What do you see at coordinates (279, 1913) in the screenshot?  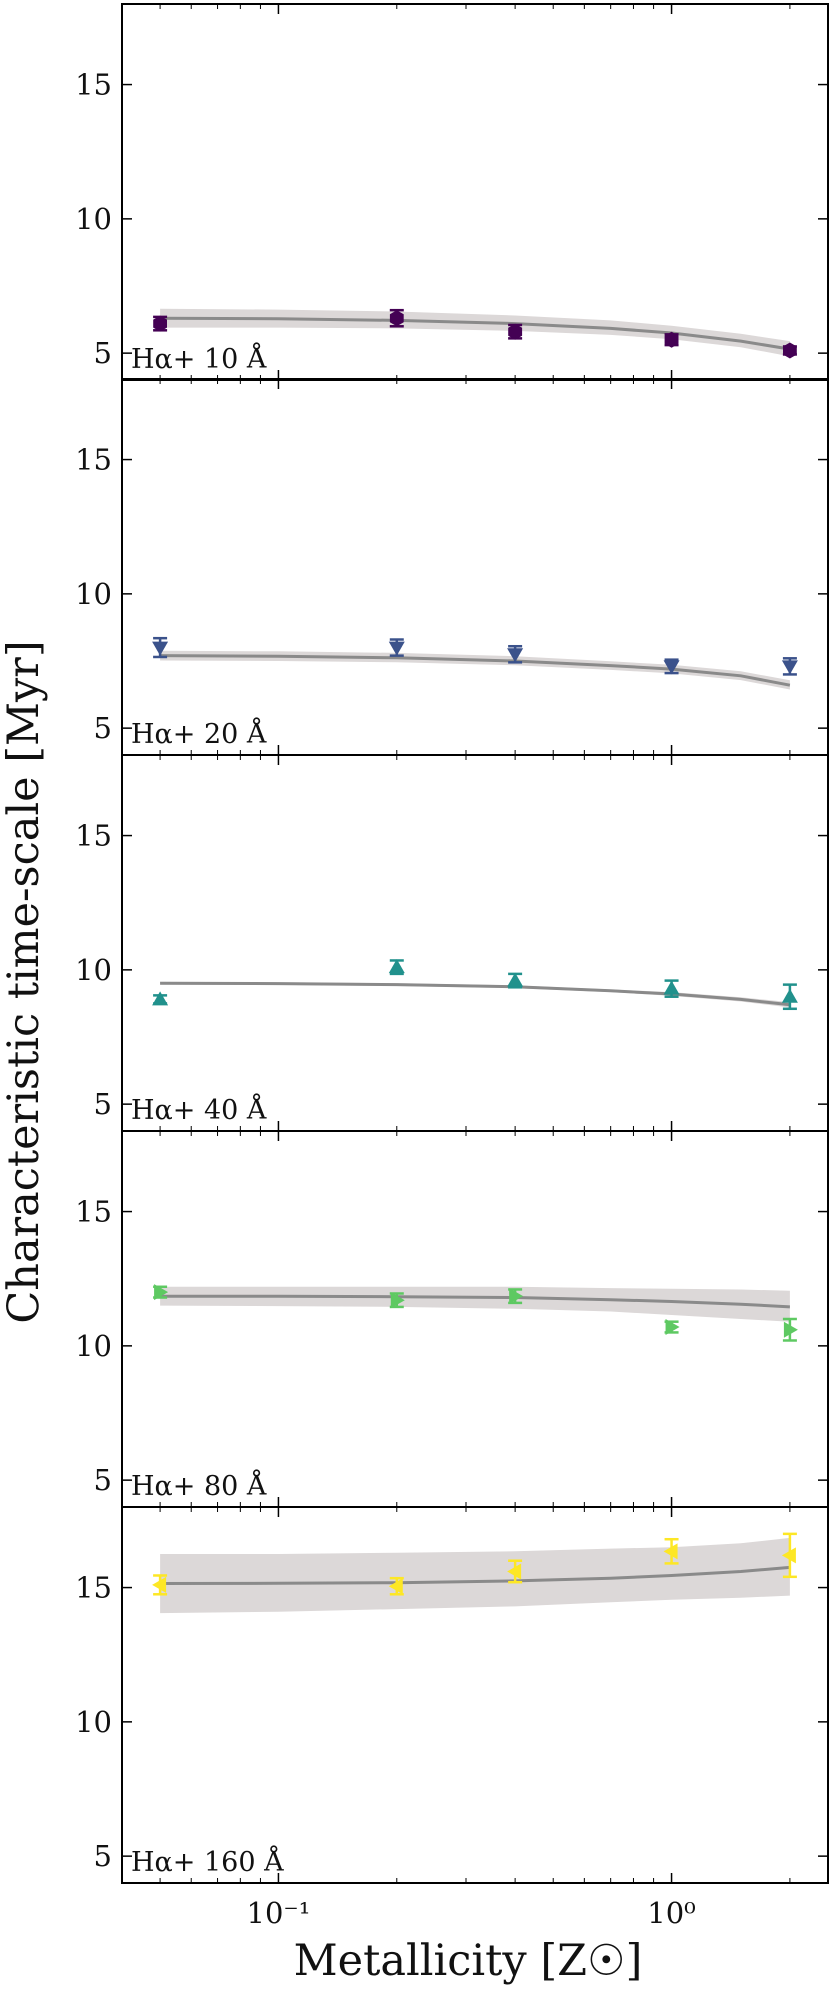 I see `x-tick-label: 10⁻¹` at bounding box center [279, 1913].